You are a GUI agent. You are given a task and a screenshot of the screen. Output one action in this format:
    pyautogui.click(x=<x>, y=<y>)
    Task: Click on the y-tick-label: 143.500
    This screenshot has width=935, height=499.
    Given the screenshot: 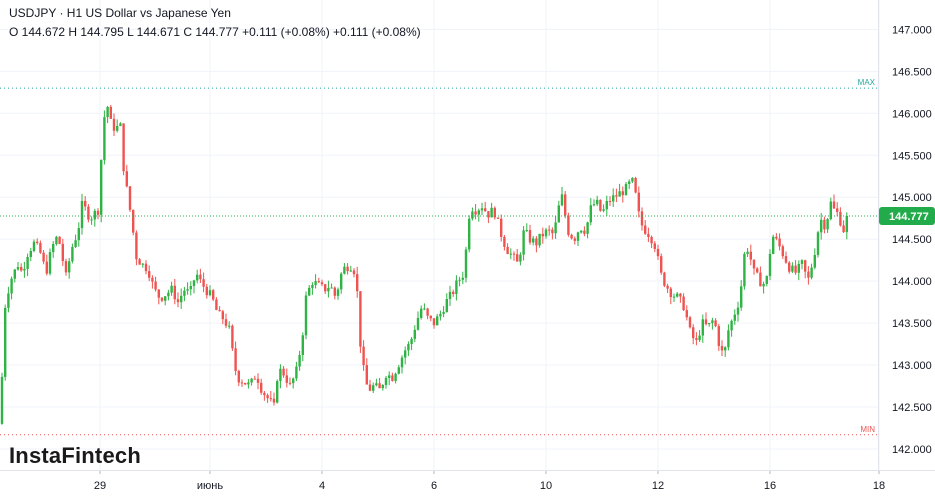 What is the action you would take?
    pyautogui.click(x=912, y=324)
    